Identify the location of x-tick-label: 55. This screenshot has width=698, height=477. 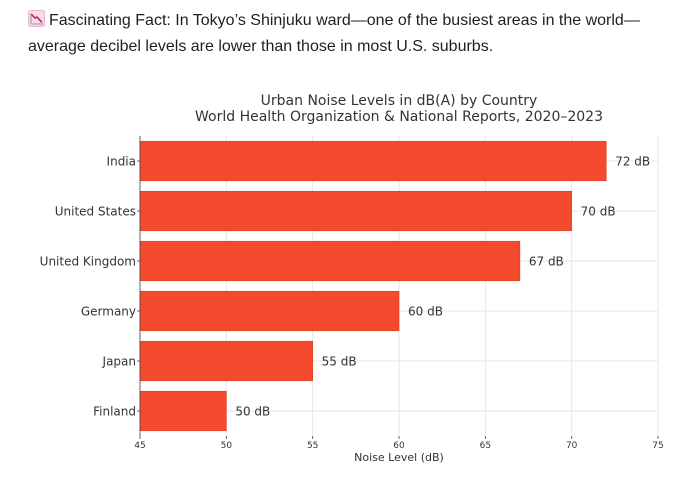
(312, 446).